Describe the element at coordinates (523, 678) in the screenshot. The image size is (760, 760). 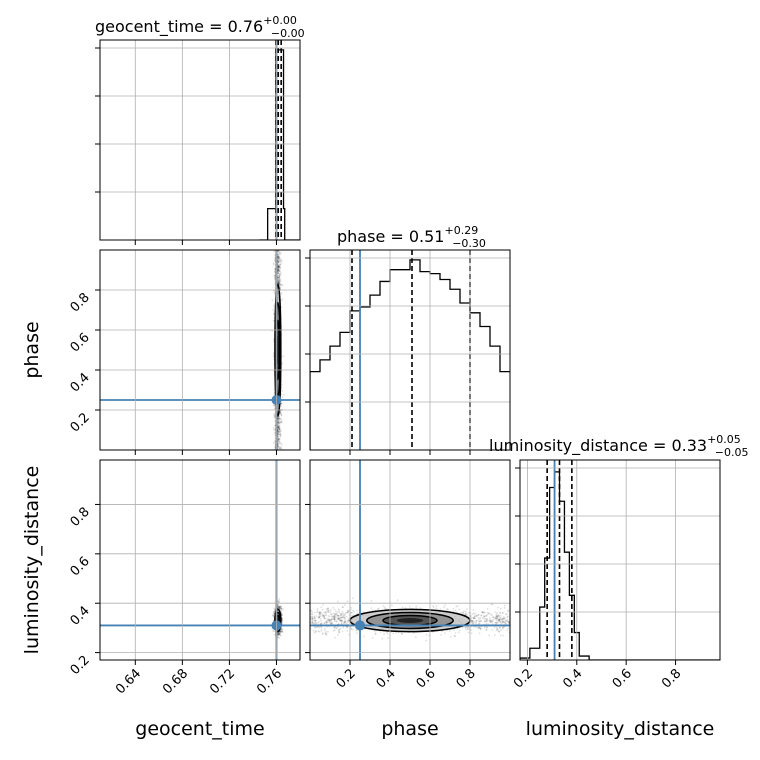
I see `x-tick-label: 0.2` at that location.